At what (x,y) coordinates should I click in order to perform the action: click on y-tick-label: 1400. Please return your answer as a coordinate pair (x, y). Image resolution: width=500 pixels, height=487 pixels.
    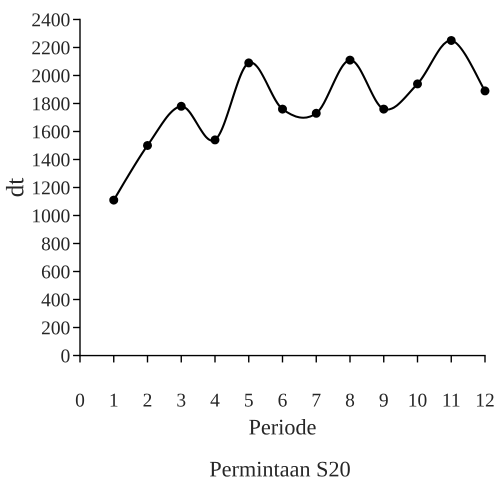
    Looking at the image, I should click on (51, 159).